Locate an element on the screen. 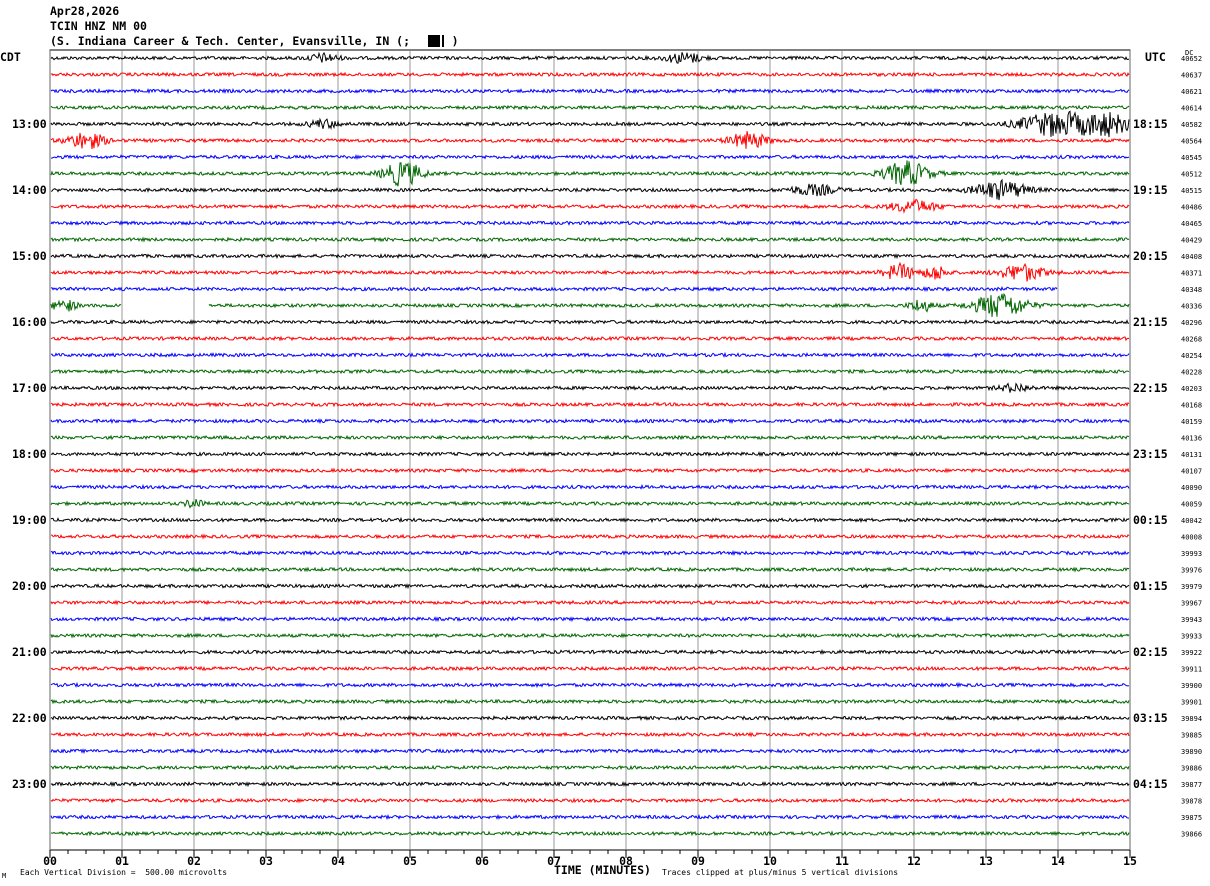 This screenshot has height=886, width=1210. left-hour-label: 22:00 is located at coordinates (29, 718).